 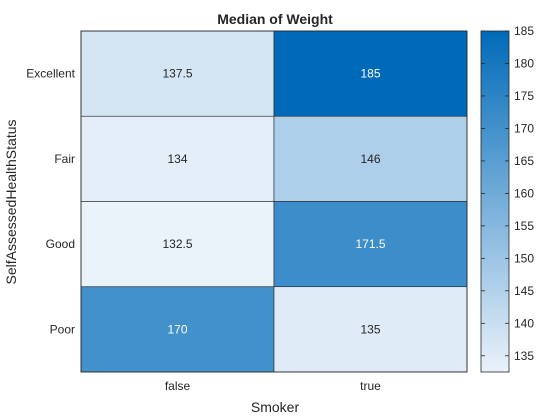 I want to click on colorbar-ticks: 135 140 145 150 155 160 165 170 175 180 185, so click(x=507, y=193).